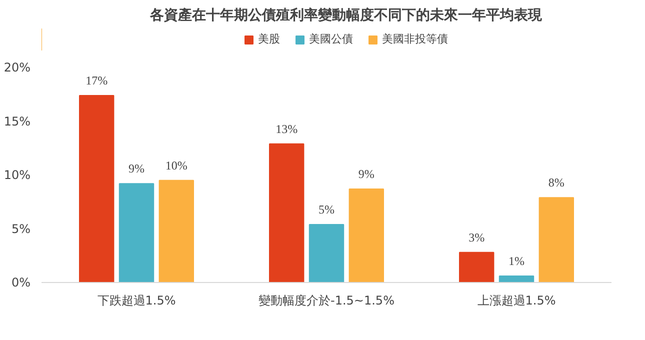 The image size is (645, 340). Describe the element at coordinates (326, 301) in the screenshot. I see `x-tick-label: 變動幅度介於-1.5~1.5%` at that location.